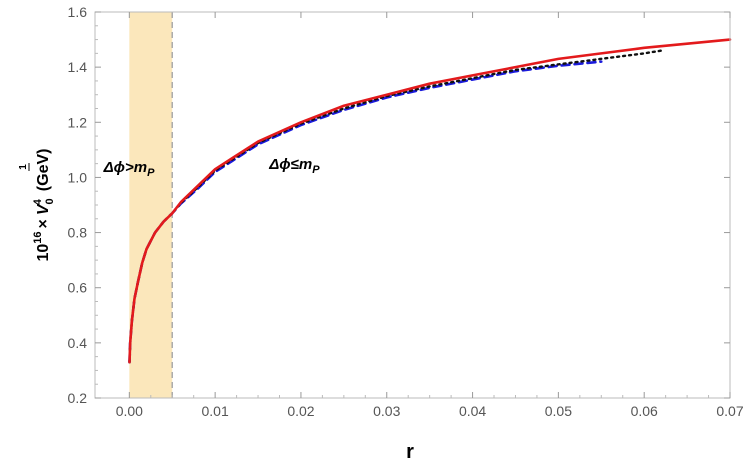 The height and width of the screenshot is (465, 750). What do you see at coordinates (78, 177) in the screenshot?
I see `y-tick-label: 1.0` at bounding box center [78, 177].